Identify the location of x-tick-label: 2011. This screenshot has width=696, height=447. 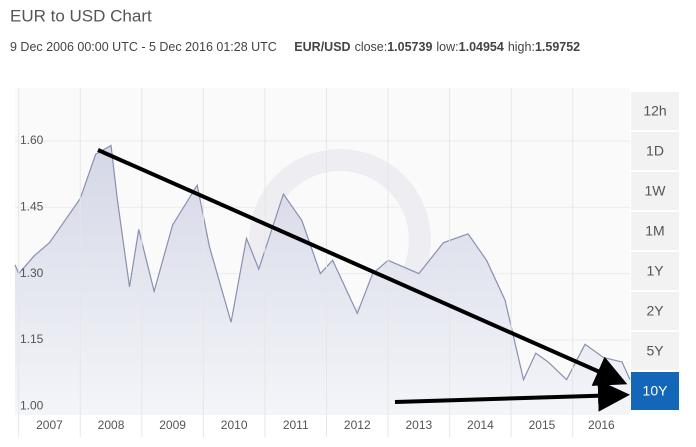
(296, 425).